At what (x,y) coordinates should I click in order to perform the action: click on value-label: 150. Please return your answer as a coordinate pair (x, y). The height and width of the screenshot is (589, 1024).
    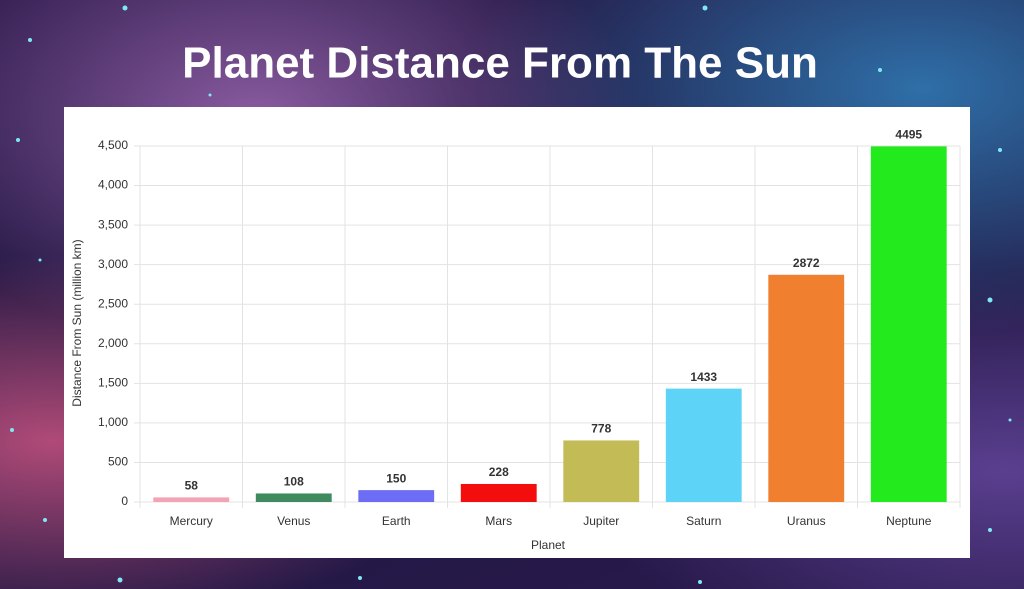
    Looking at the image, I should click on (396, 478).